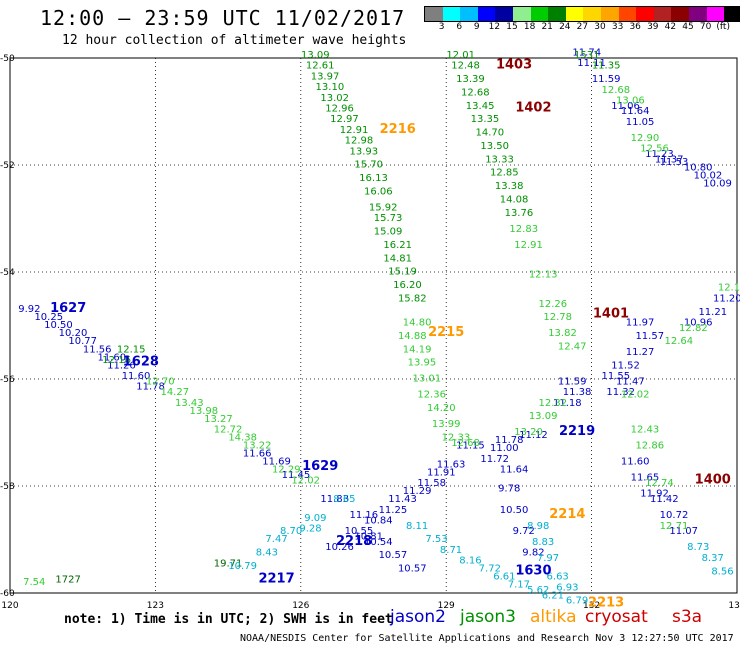  What do you see at coordinates (645, 138) in the screenshot?
I see `data-point: 12.90` at bounding box center [645, 138].